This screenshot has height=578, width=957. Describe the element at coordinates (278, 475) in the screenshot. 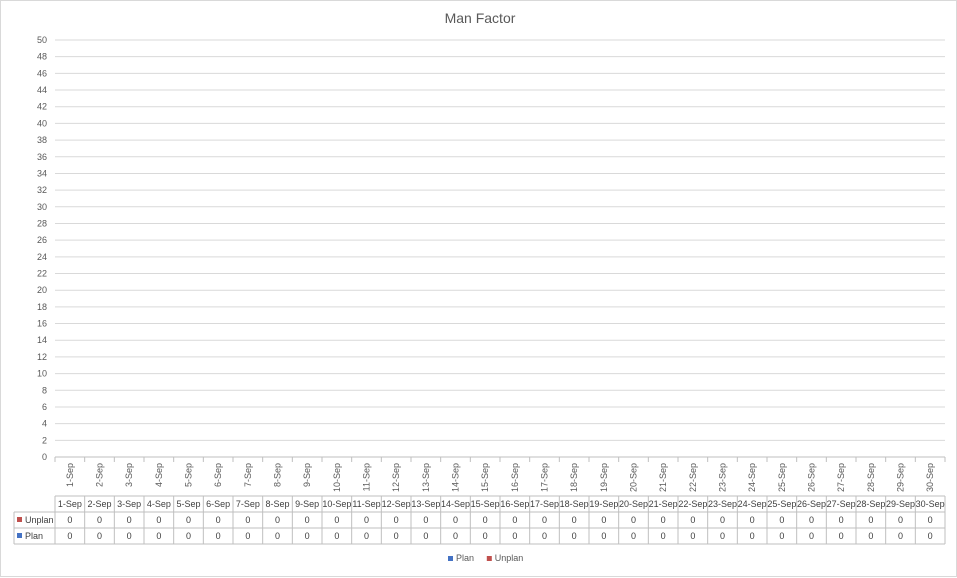

I see `x-category-label: 8-Sep` at that location.